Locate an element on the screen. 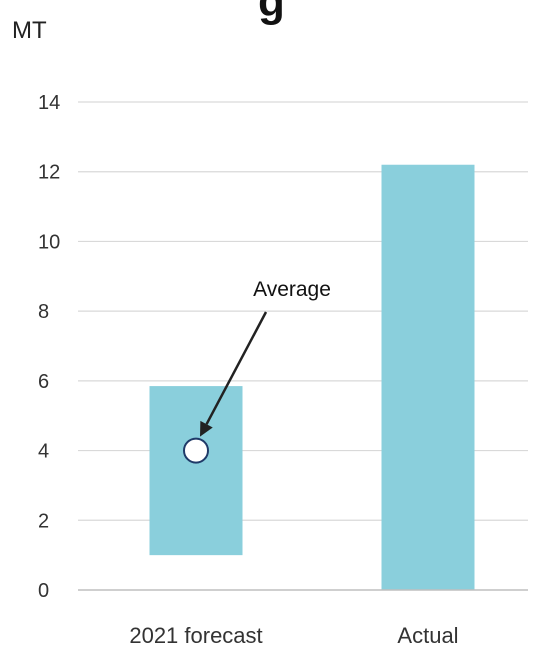 The image size is (541, 648). category-label: 2021 forecast is located at coordinates (195, 635).